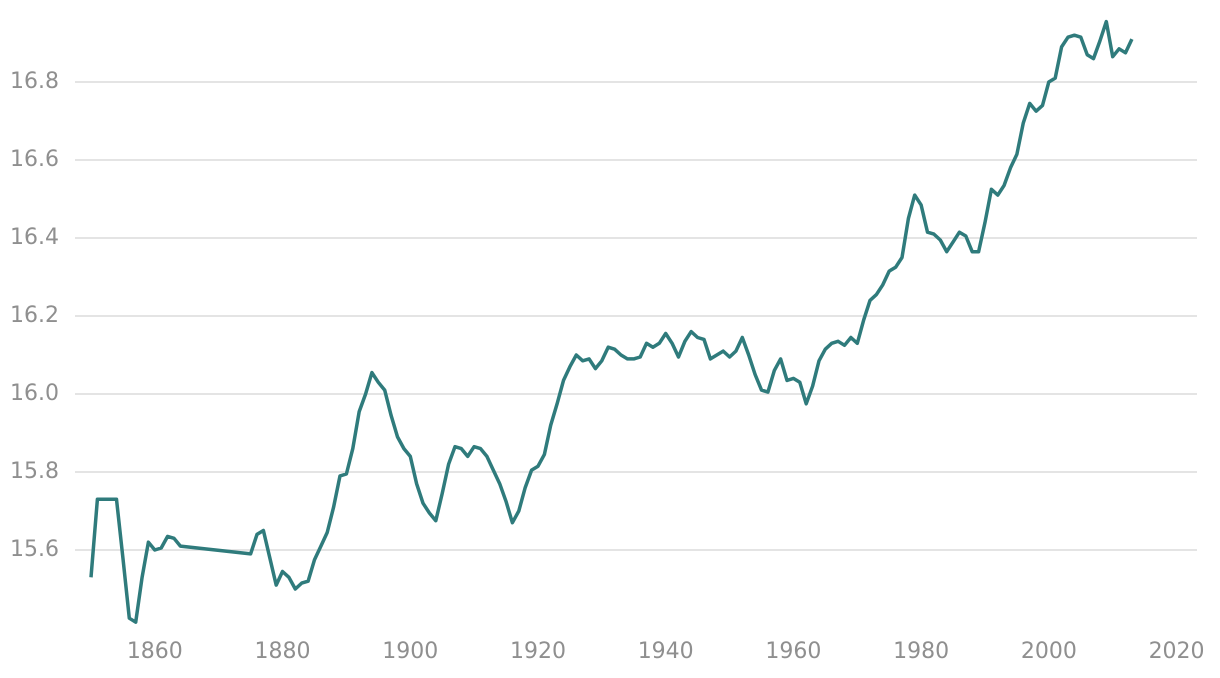  Describe the element at coordinates (1049, 651) in the screenshot. I see `x-tick-label: 2000` at that location.